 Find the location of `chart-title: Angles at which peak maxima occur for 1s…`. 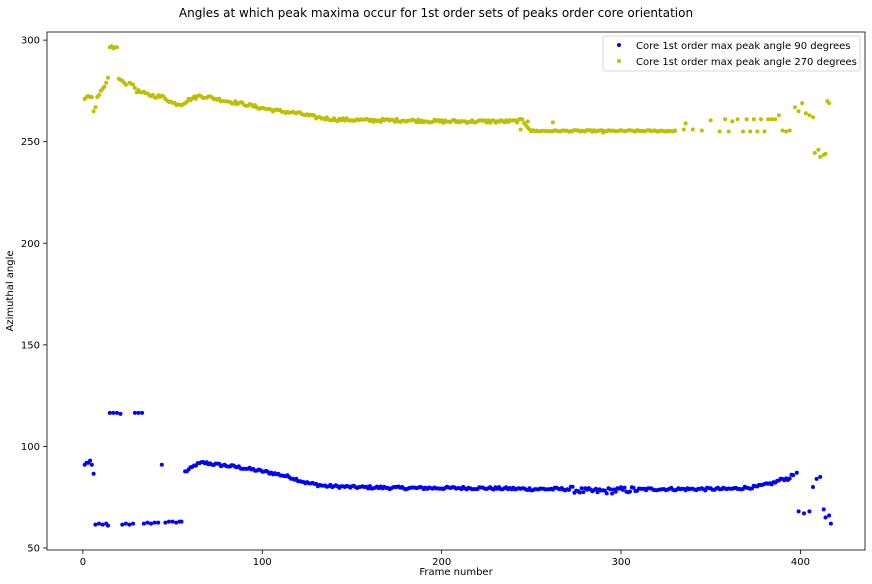

chart-title: Angles at which peak maxima occur for 1s… is located at coordinates (436, 13).